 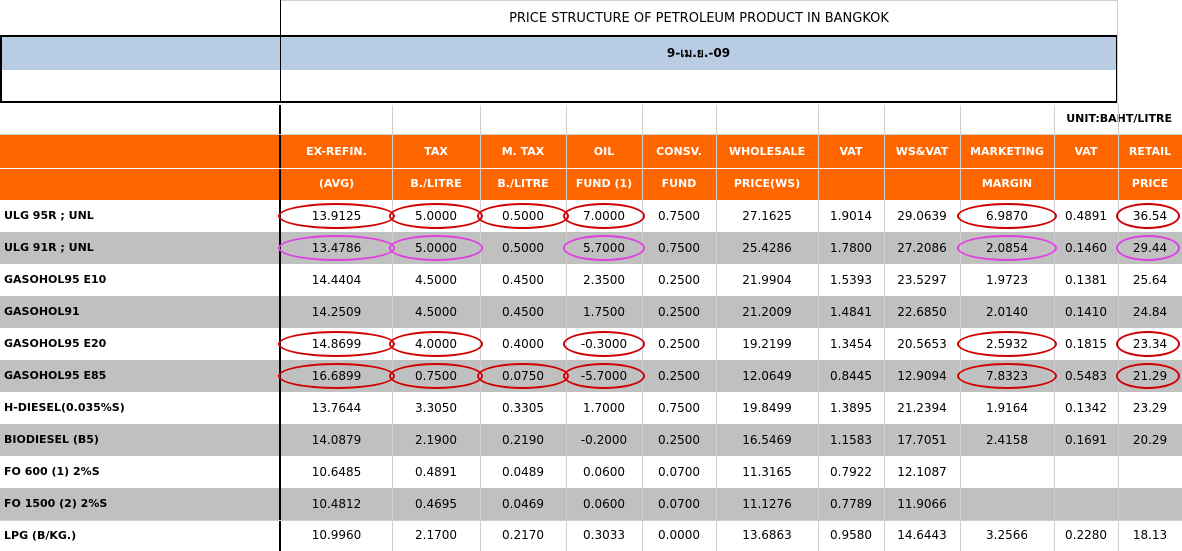 What do you see at coordinates (336, 504) in the screenshot?
I see `table-cell: 10.4812` at bounding box center [336, 504].